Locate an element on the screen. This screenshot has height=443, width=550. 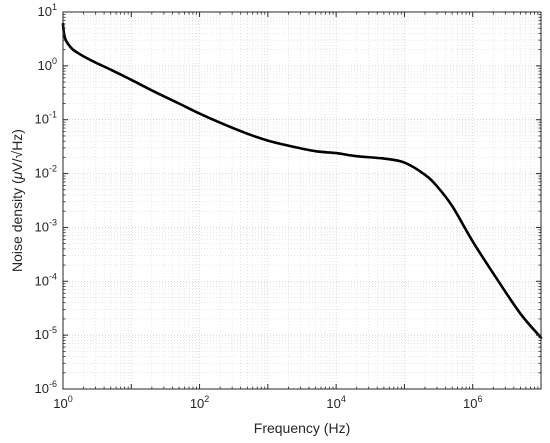
y-tick-label: 10⁻⁵ is located at coordinates (46, 333).